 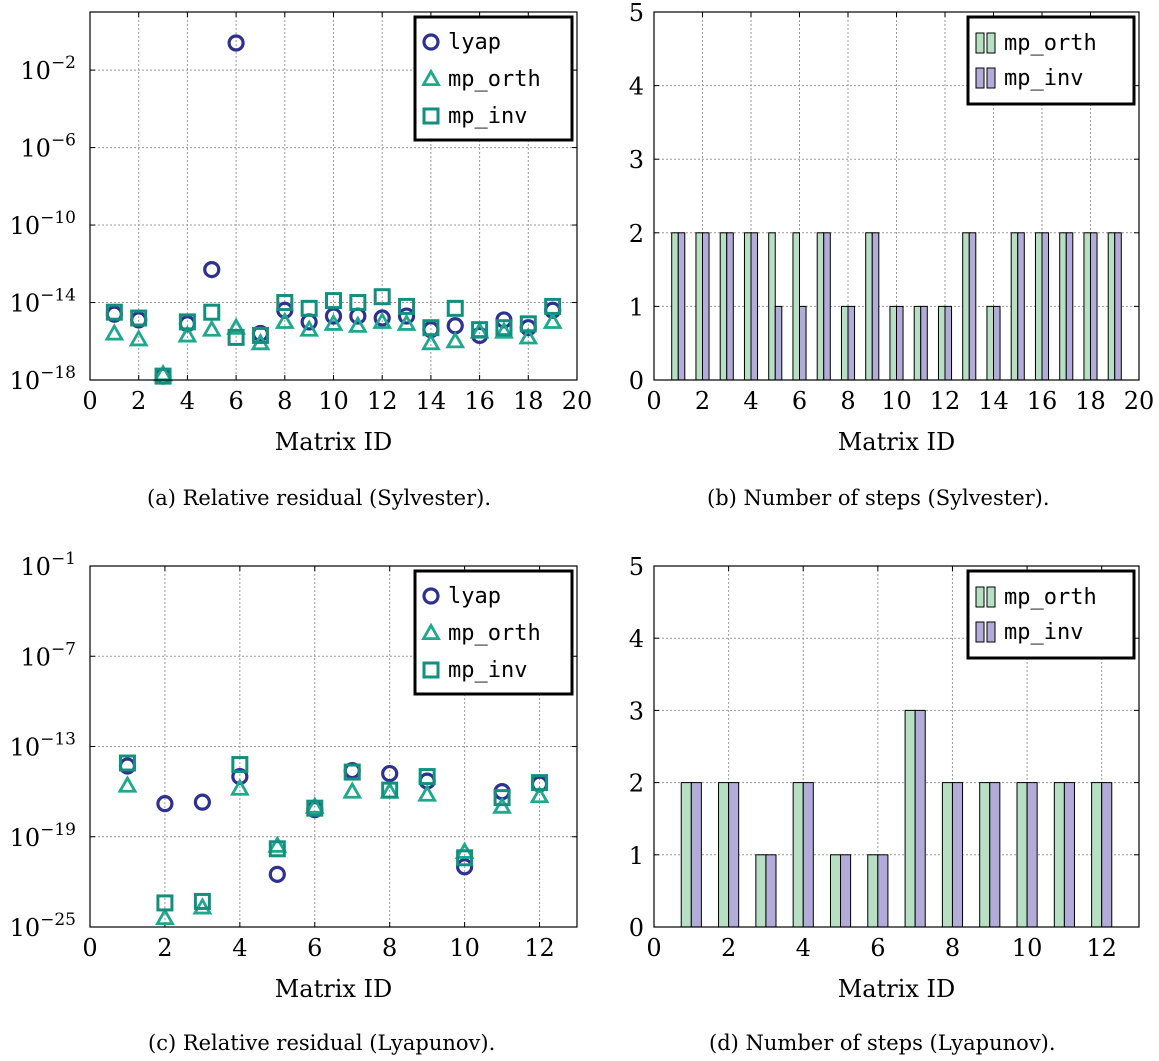 I want to click on y-tick-label: 5, so click(x=636, y=13).